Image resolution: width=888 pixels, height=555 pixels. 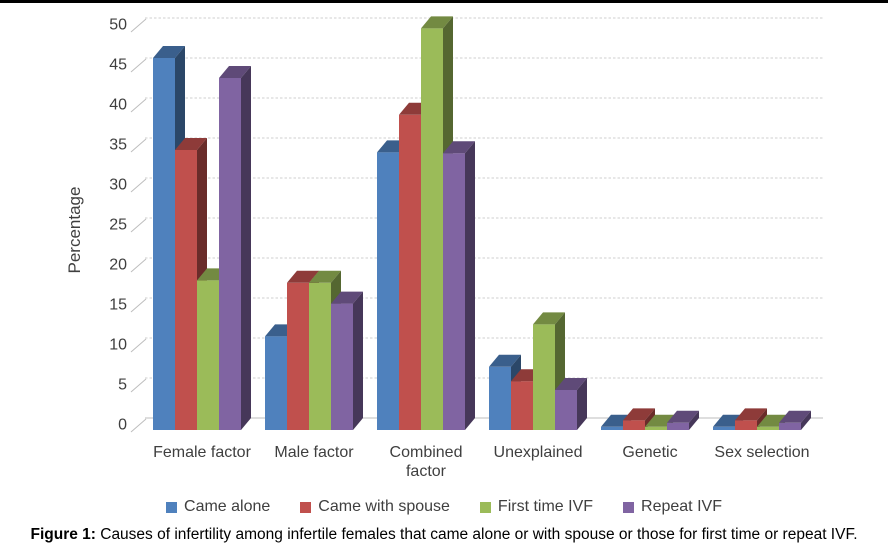 I want to click on legend-label: Came with spouse, so click(x=384, y=506).